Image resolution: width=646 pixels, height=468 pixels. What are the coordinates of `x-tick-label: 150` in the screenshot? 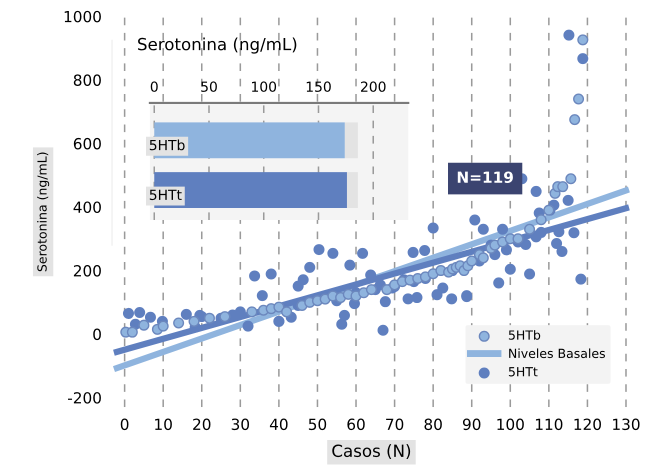 It's located at (318, 86).